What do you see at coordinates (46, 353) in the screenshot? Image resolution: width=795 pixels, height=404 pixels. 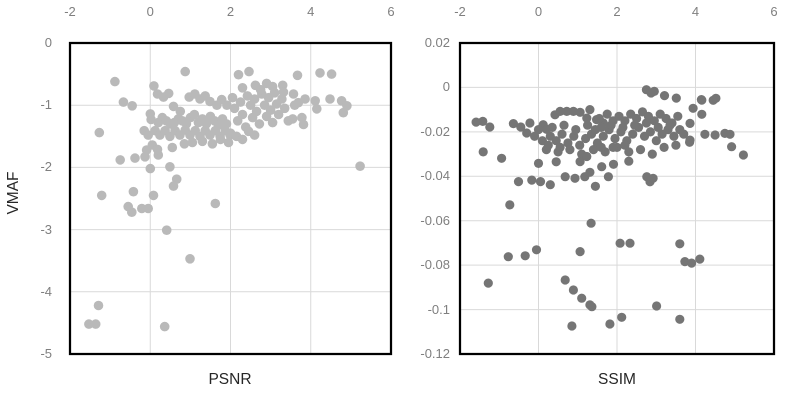 I see `y-axis-tick-label: -5` at bounding box center [46, 353].